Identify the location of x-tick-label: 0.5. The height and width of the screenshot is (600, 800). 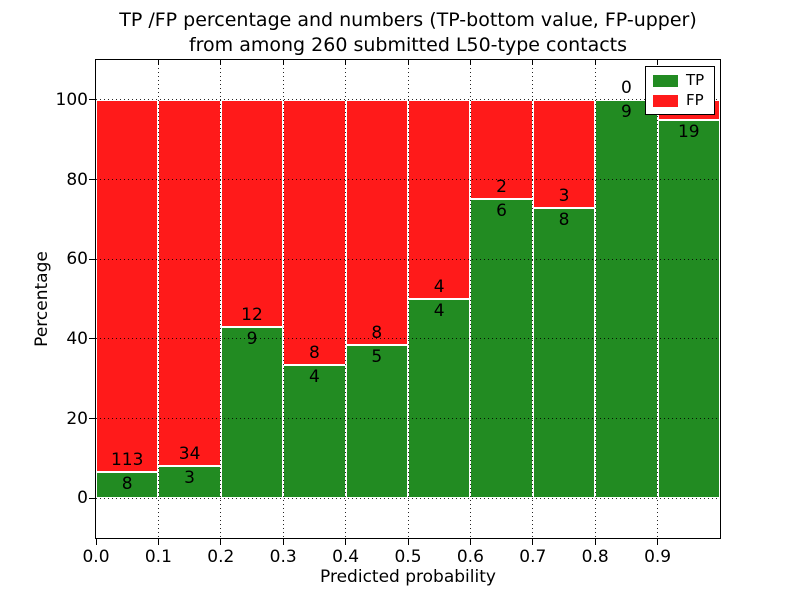
(408, 557).